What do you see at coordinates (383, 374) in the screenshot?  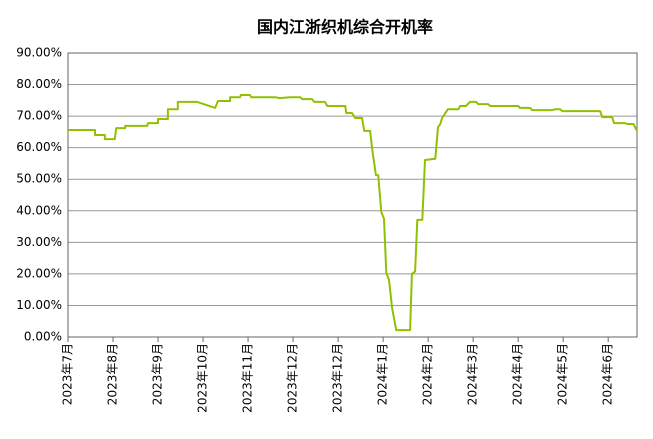 I see `x-tick-label: 2024年1月` at bounding box center [383, 374].